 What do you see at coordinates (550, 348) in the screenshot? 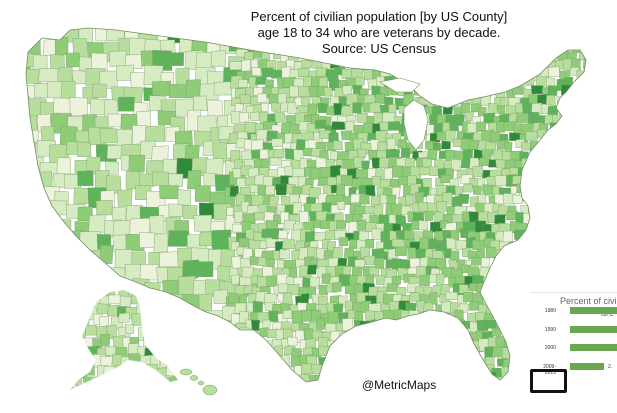
I see `inset-year-label: 2000` at bounding box center [550, 348].